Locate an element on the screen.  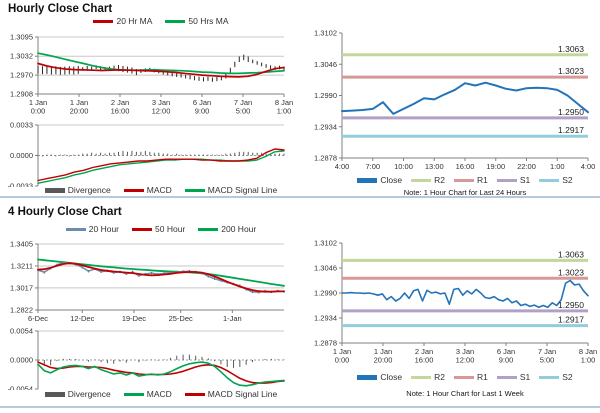
svg-text: 4:00 is located at coordinates (588, 166).